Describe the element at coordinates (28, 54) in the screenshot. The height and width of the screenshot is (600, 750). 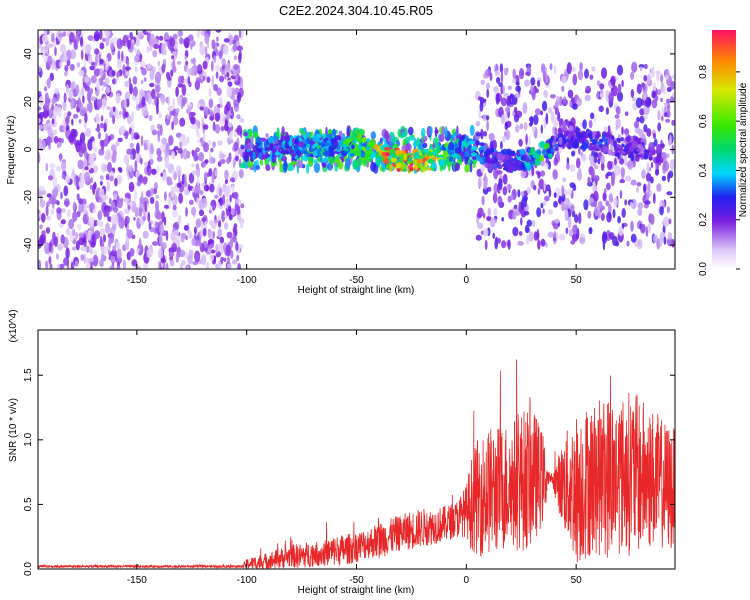
I see `y-tick-label: 40` at that location.